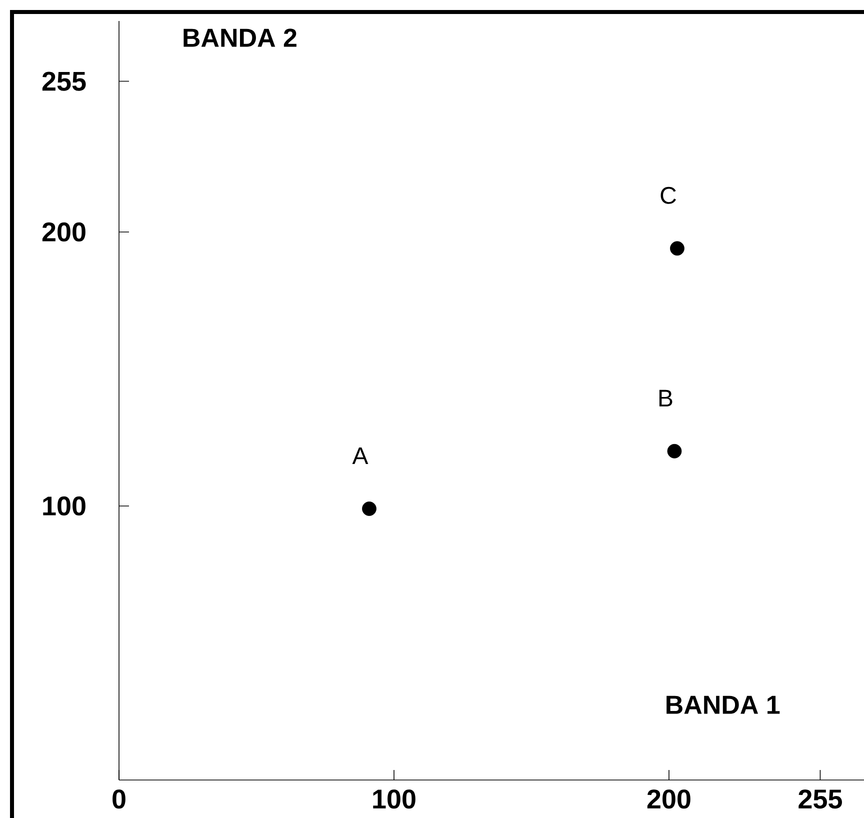  Describe the element at coordinates (668, 195) in the screenshot. I see `annotation: C` at that location.